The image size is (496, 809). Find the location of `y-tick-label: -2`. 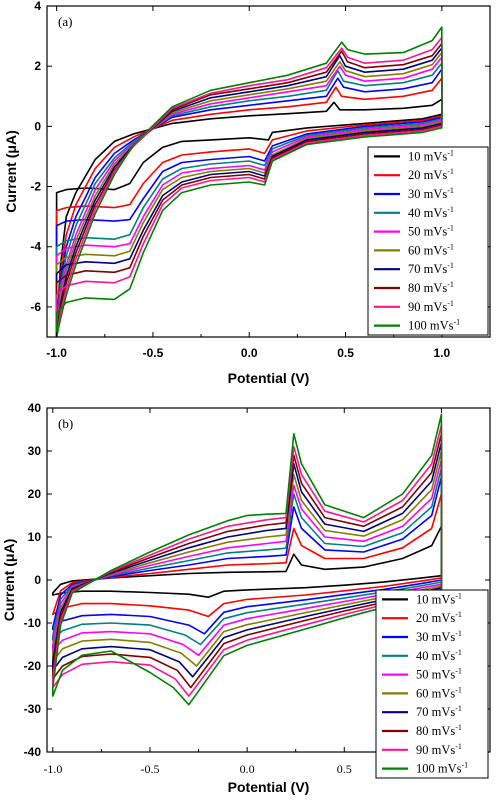

y-tick-label: -2 is located at coordinates (35, 187).